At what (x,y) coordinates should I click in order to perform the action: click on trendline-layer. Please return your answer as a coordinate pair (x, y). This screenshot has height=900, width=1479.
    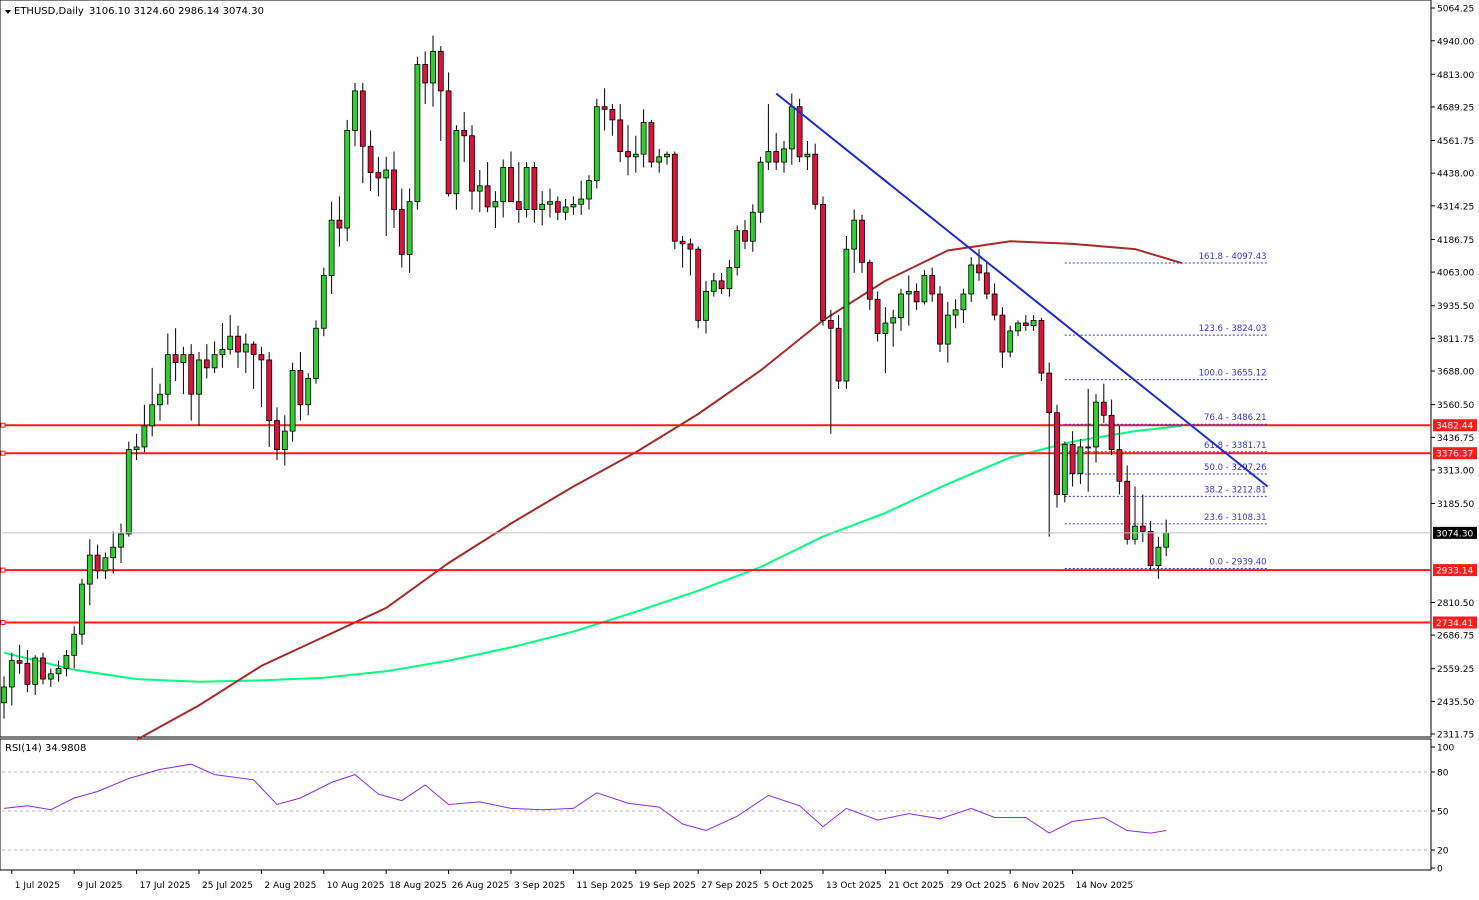
    Looking at the image, I should click on (1022, 290).